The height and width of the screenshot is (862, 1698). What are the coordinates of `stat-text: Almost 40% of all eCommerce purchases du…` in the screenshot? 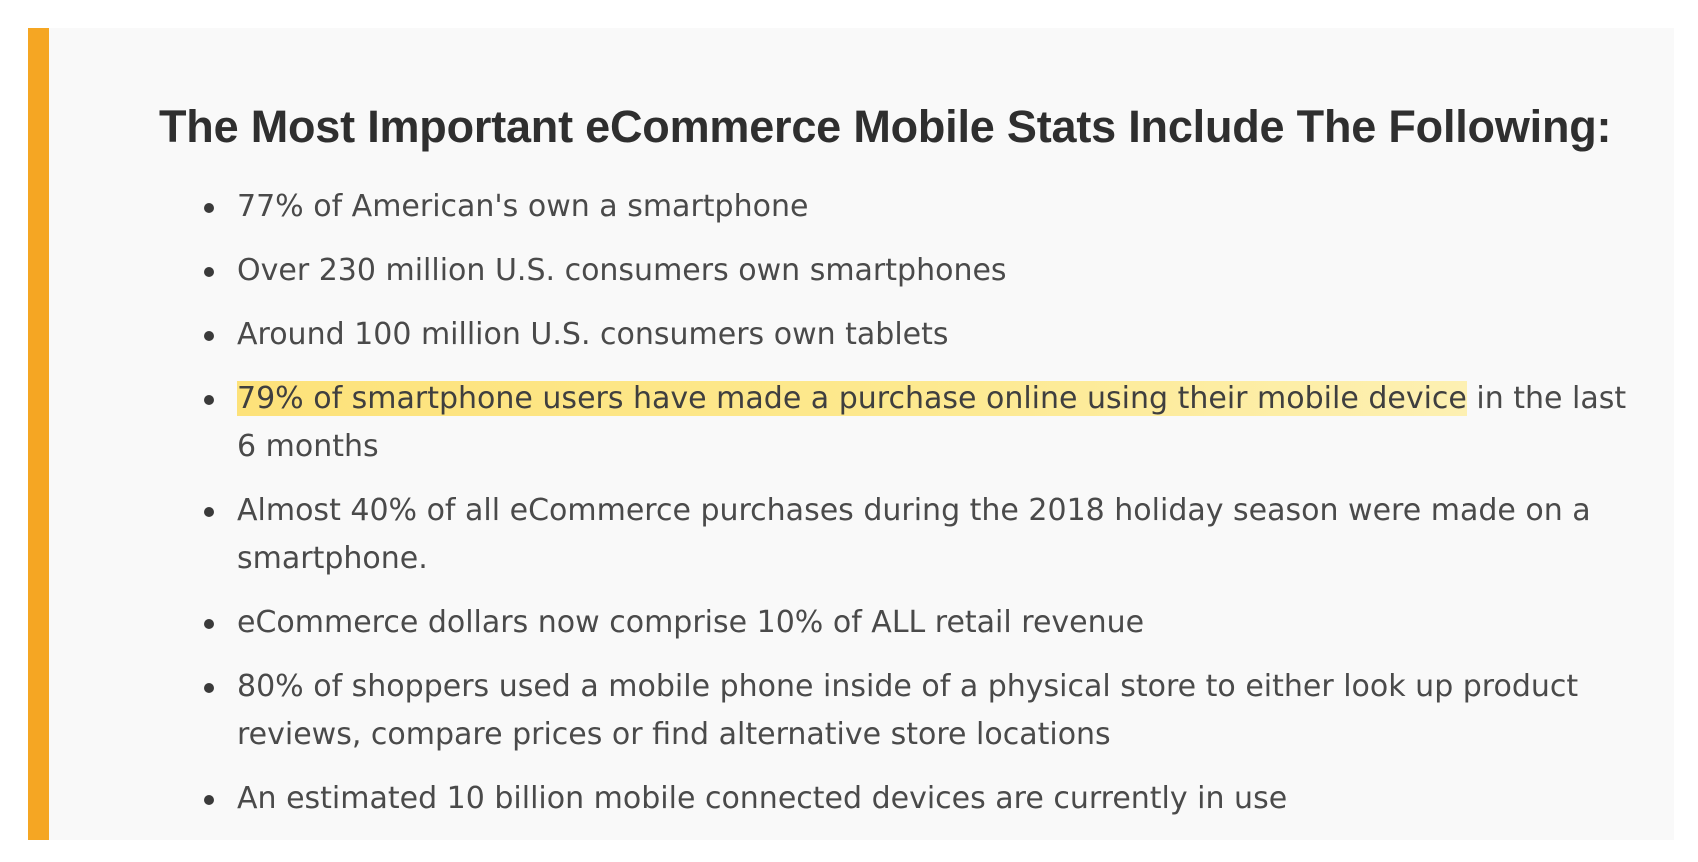 It's located at (914, 534).